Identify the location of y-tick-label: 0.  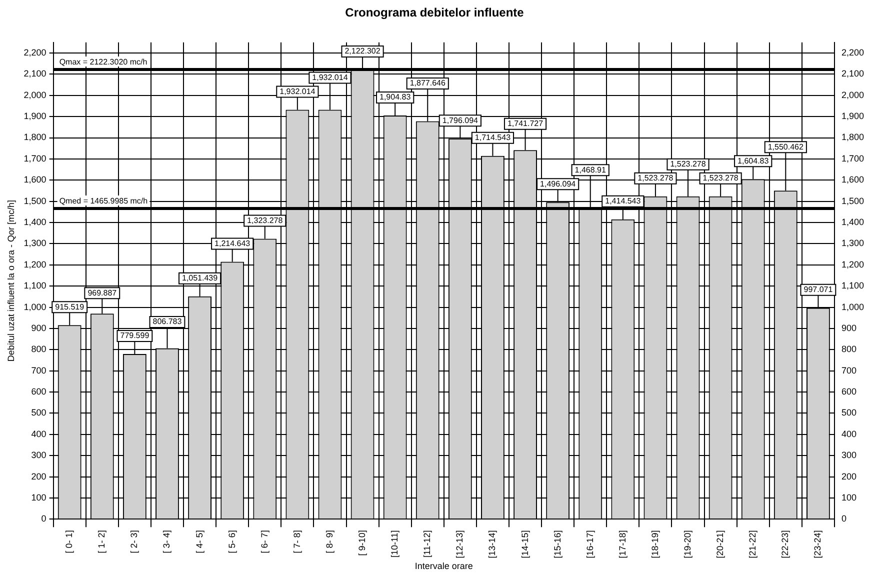
(43, 519).